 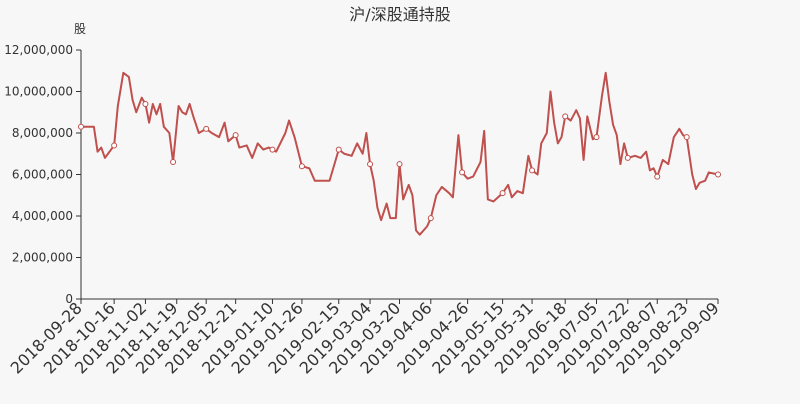 What do you see at coordinates (42, 258) in the screenshot?
I see `y-tick-label: 2,000,000` at bounding box center [42, 258].